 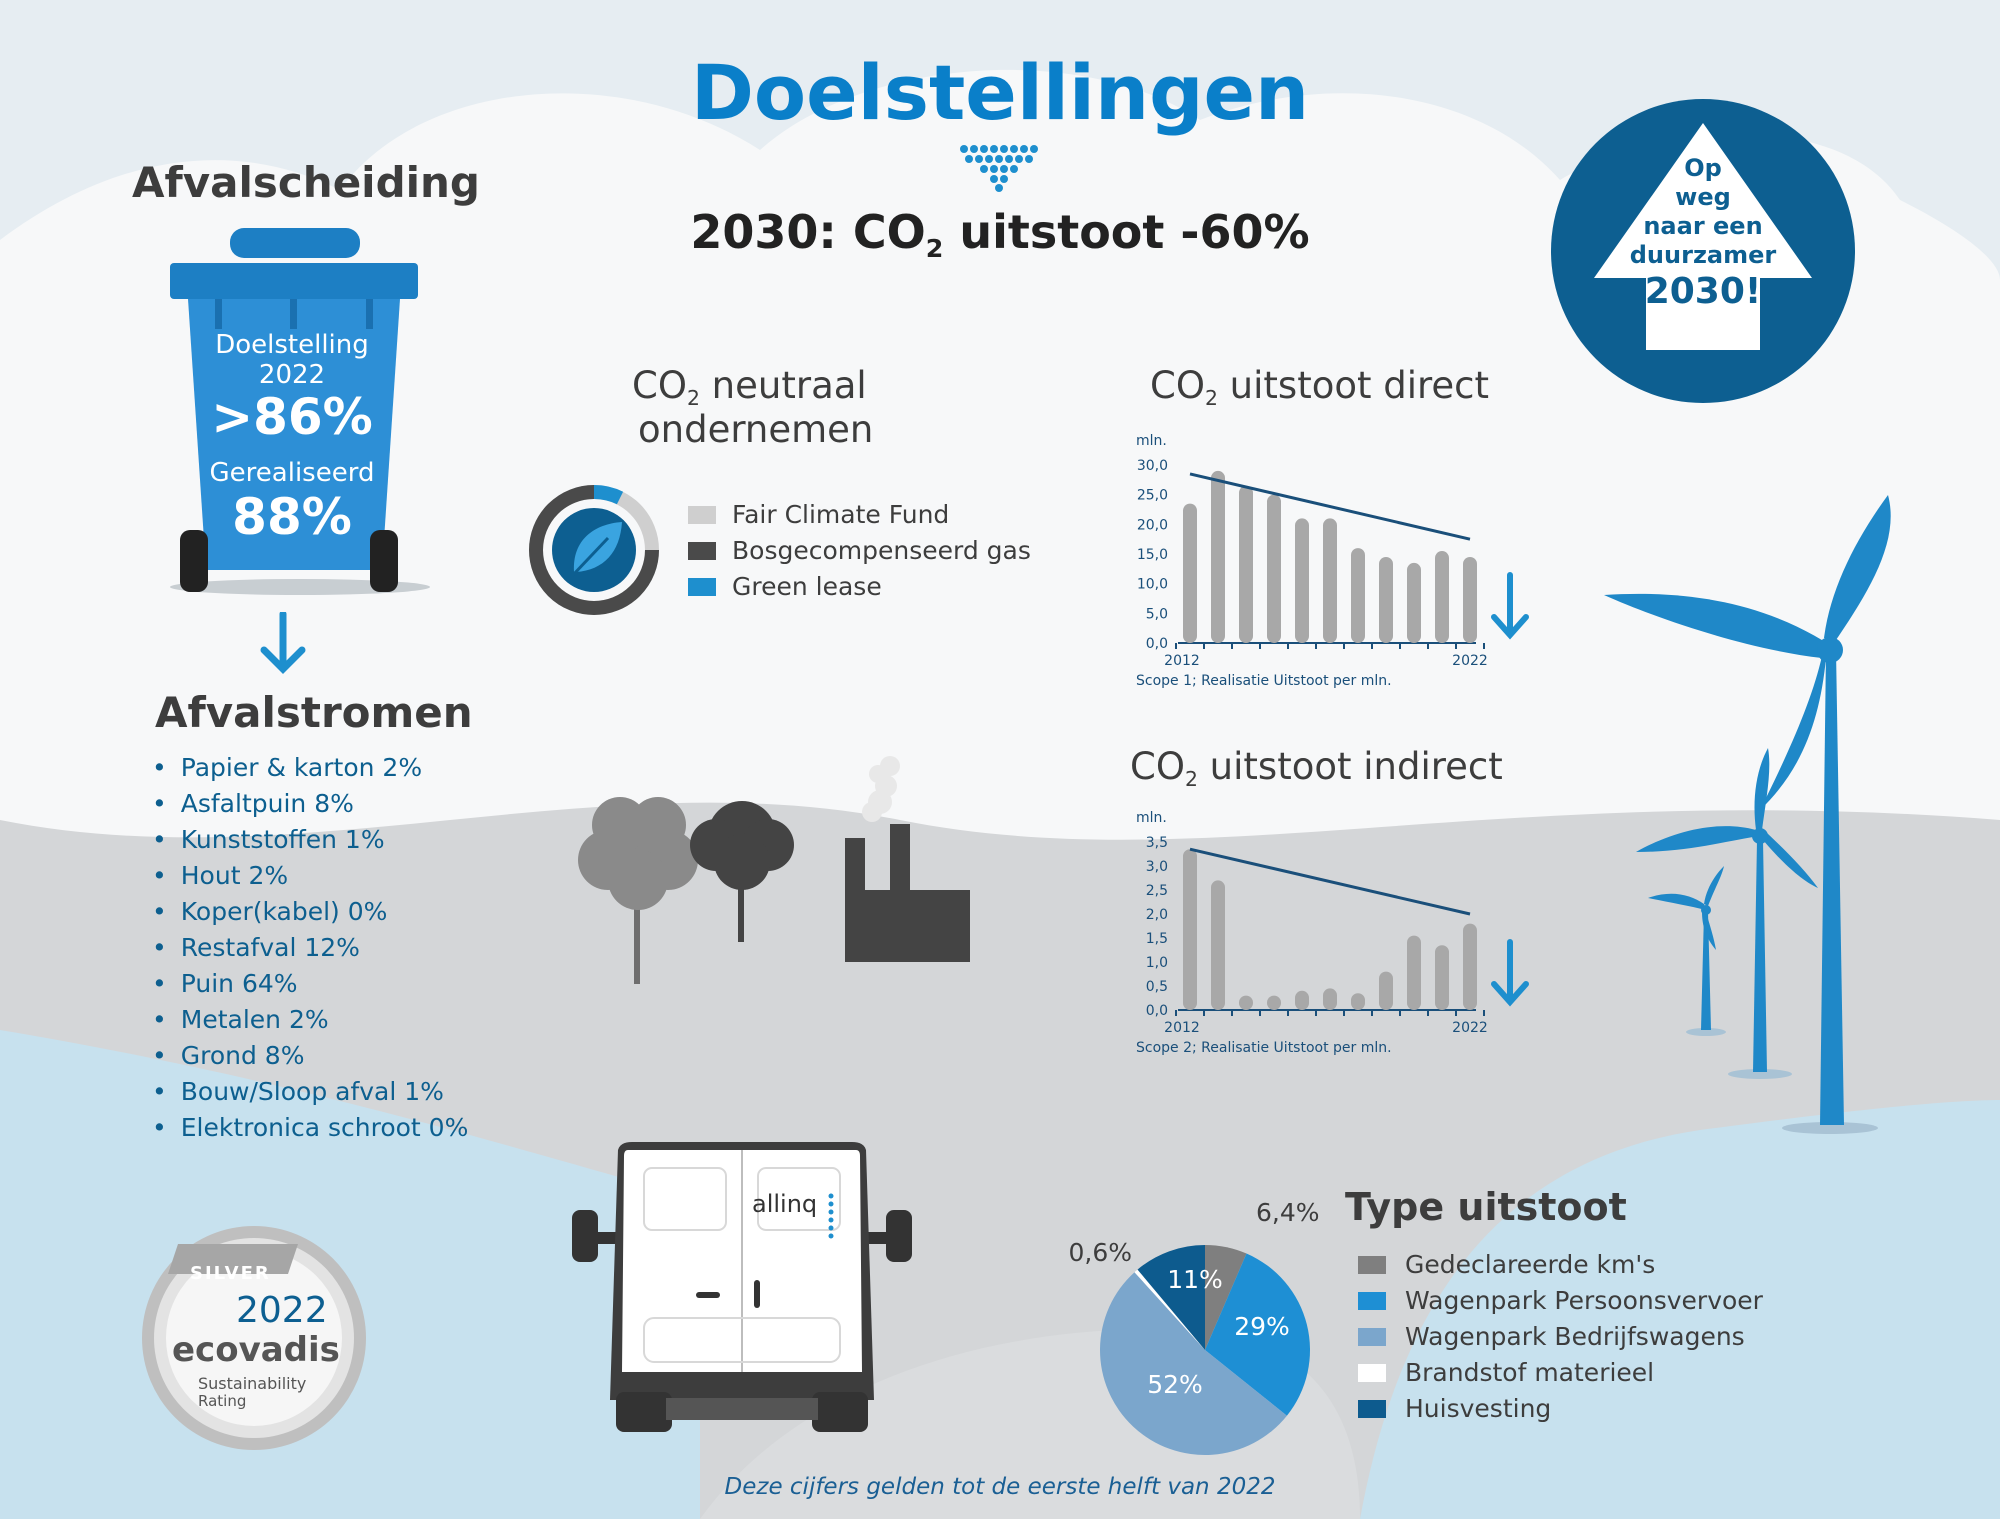 I want to click on afvalstroom-item: Koper(kabel) 0%, so click(x=310, y=912).